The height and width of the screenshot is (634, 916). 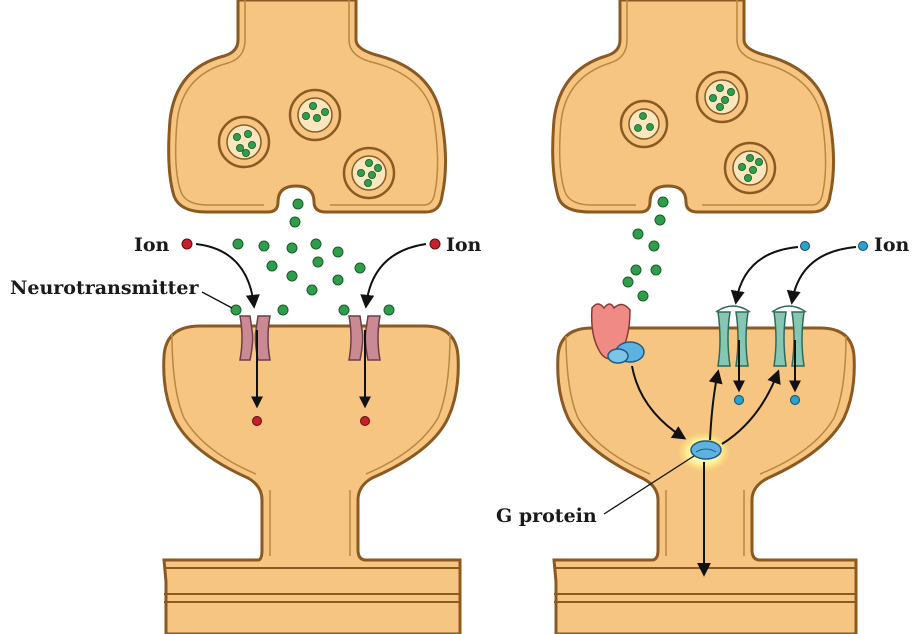 I want to click on neurotransmitter-stream-right, so click(x=638, y=257).